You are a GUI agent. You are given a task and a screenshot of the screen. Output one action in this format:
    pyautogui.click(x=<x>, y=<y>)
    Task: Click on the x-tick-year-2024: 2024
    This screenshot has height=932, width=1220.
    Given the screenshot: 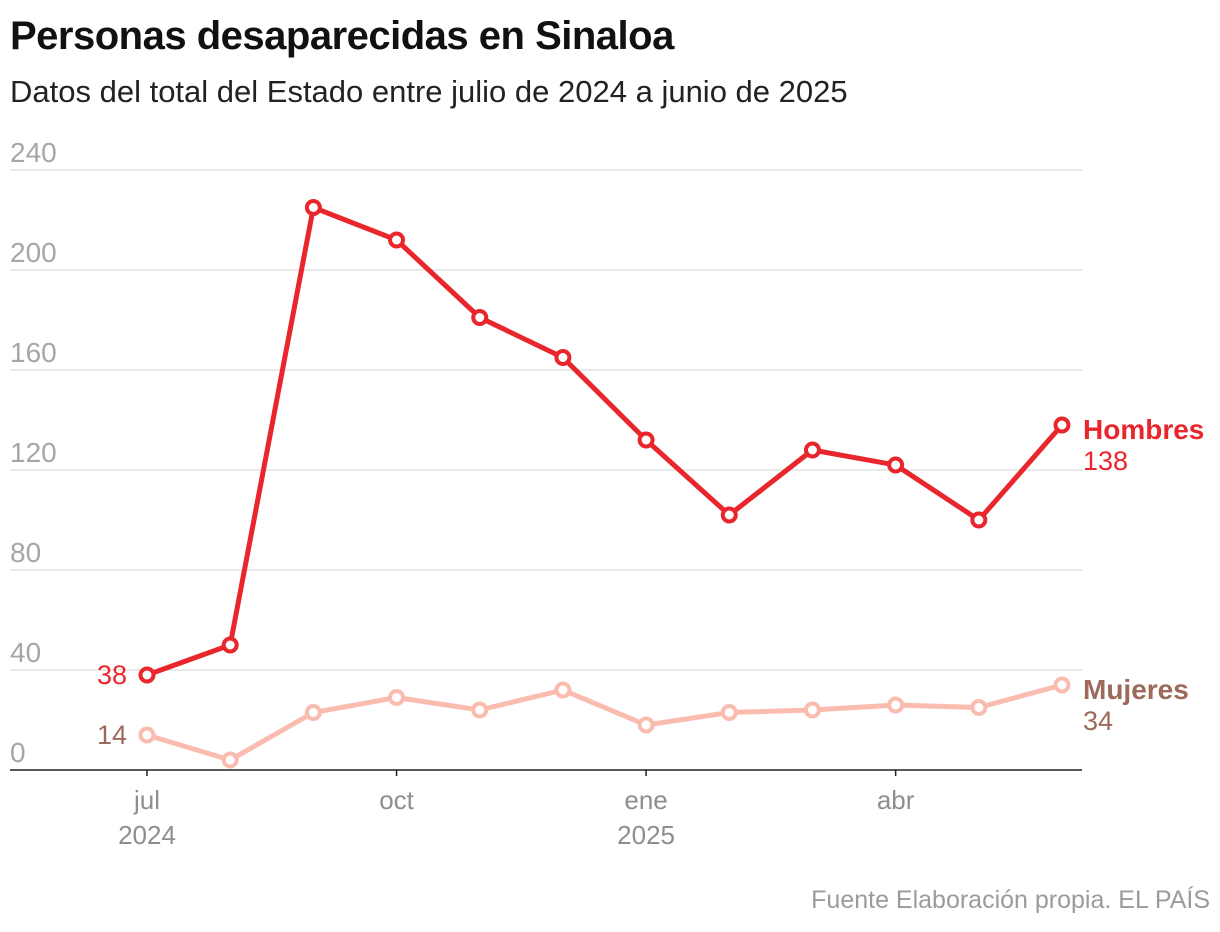 What is the action you would take?
    pyautogui.click(x=147, y=835)
    